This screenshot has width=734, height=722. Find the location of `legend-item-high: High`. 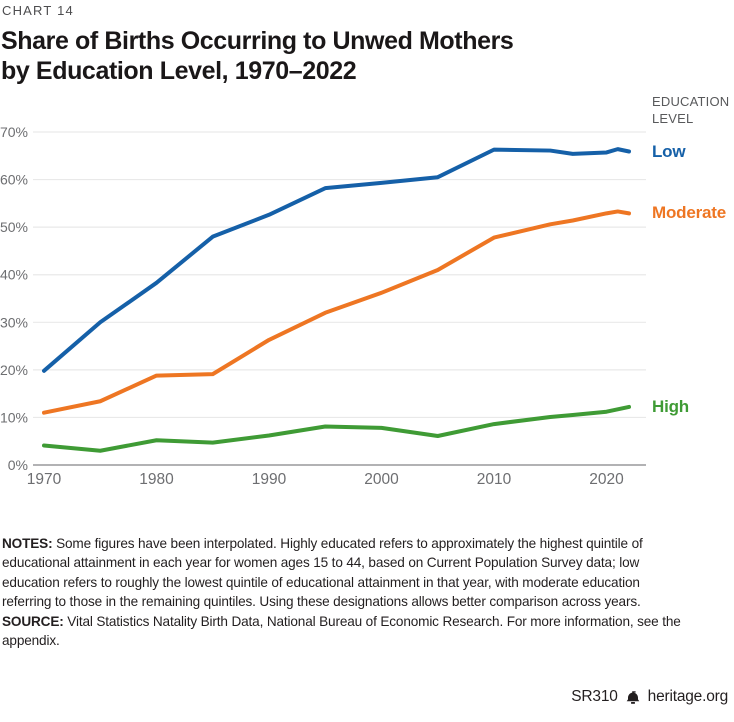

legend-item-high: High is located at coordinates (670, 406).